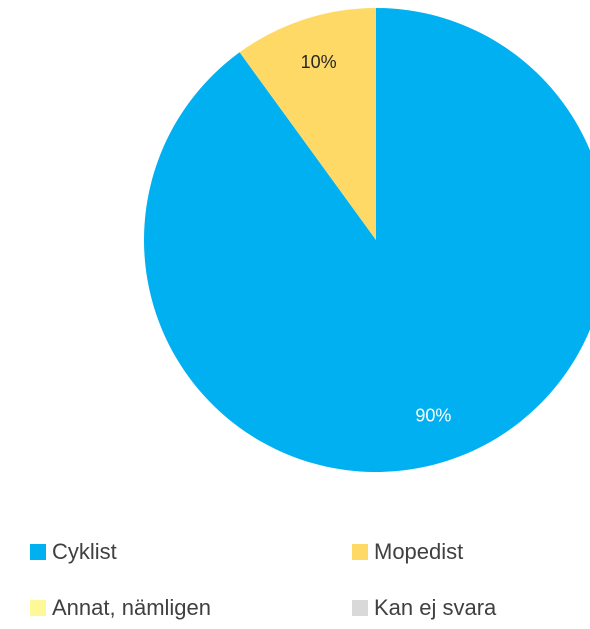  I want to click on pie-slice, so click(307, 124).